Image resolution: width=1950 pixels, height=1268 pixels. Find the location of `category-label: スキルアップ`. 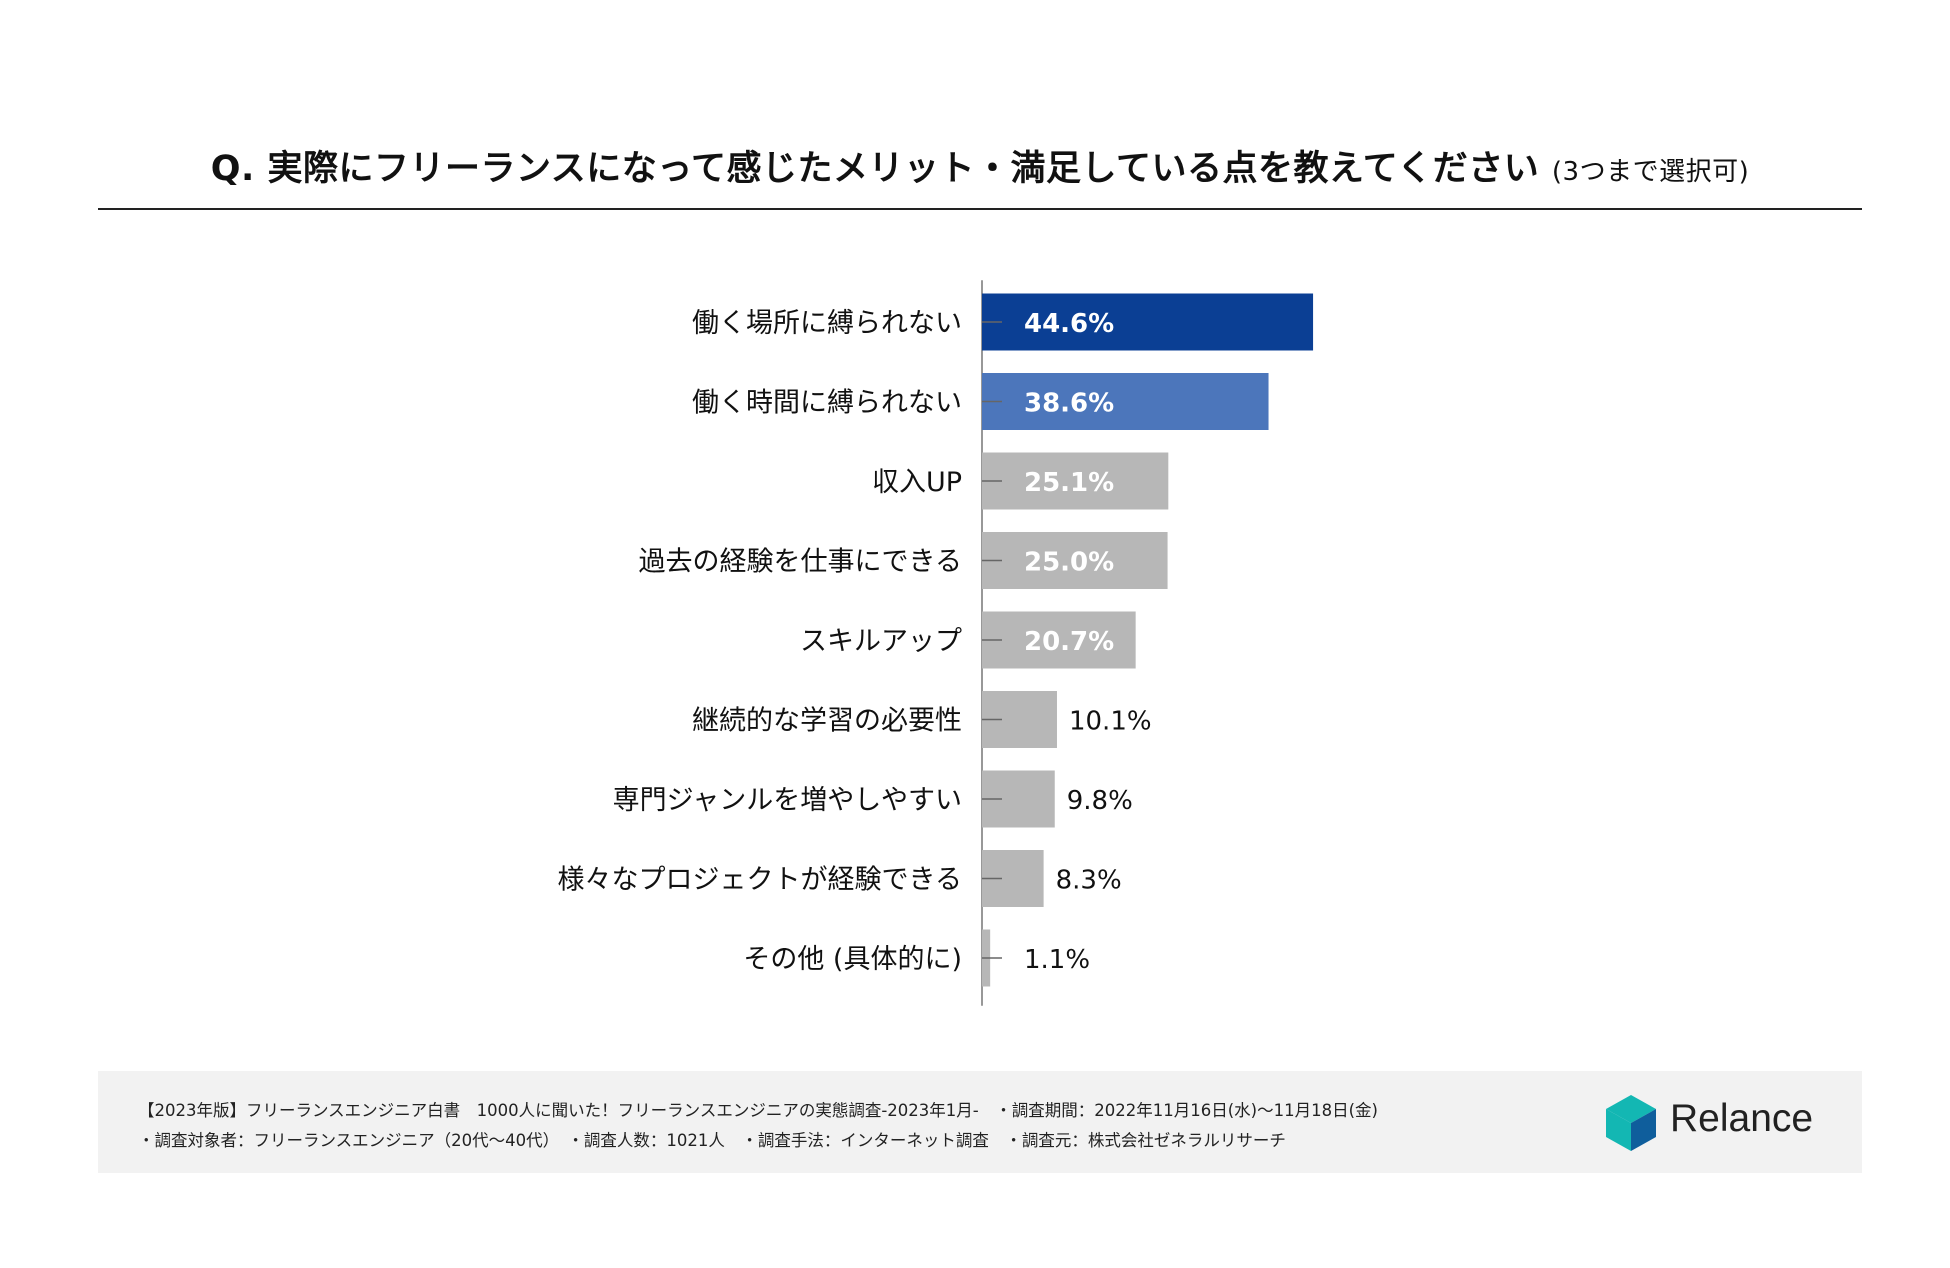

category-label: スキルアップ is located at coordinates (881, 641).